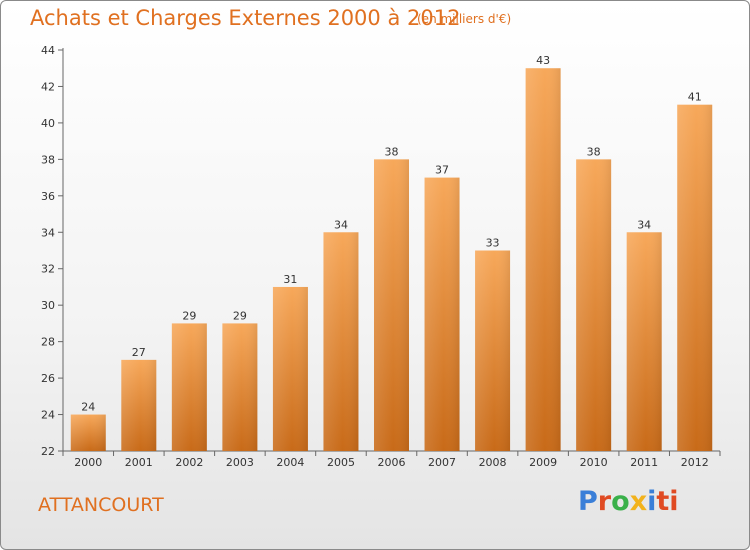  What do you see at coordinates (240, 462) in the screenshot?
I see `x-tick-label: 2003` at bounding box center [240, 462].